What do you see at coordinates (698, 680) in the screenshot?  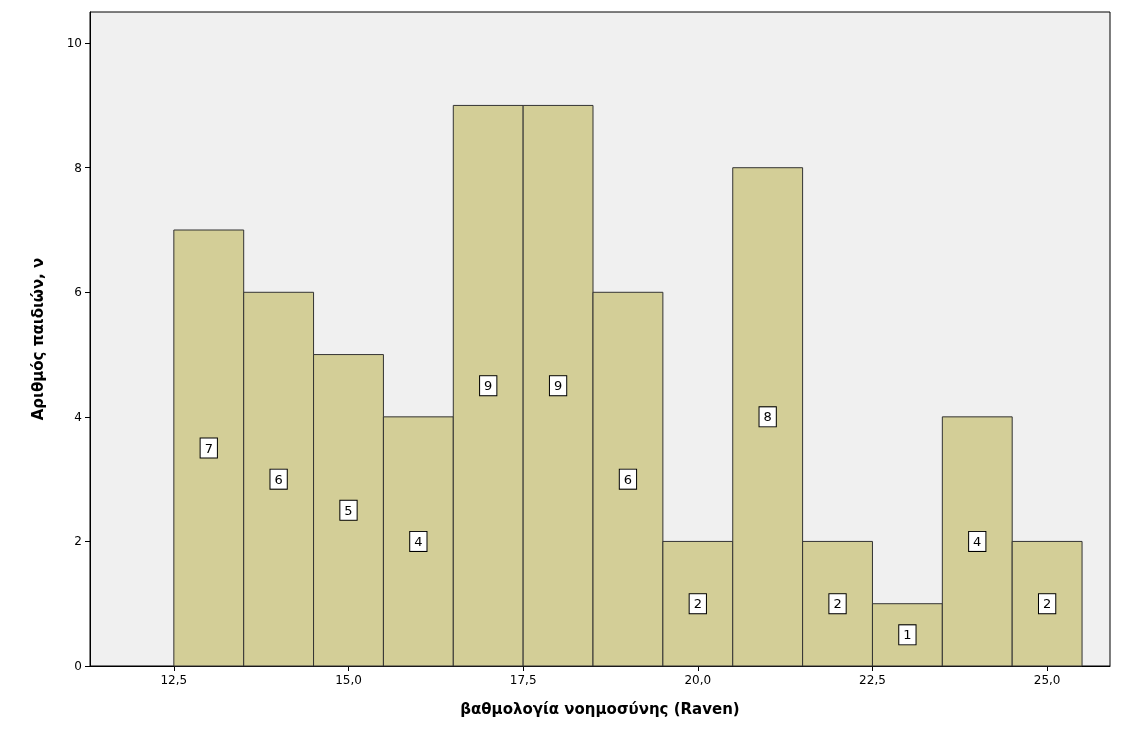 I see `x-tick-label: 20,0` at bounding box center [698, 680].